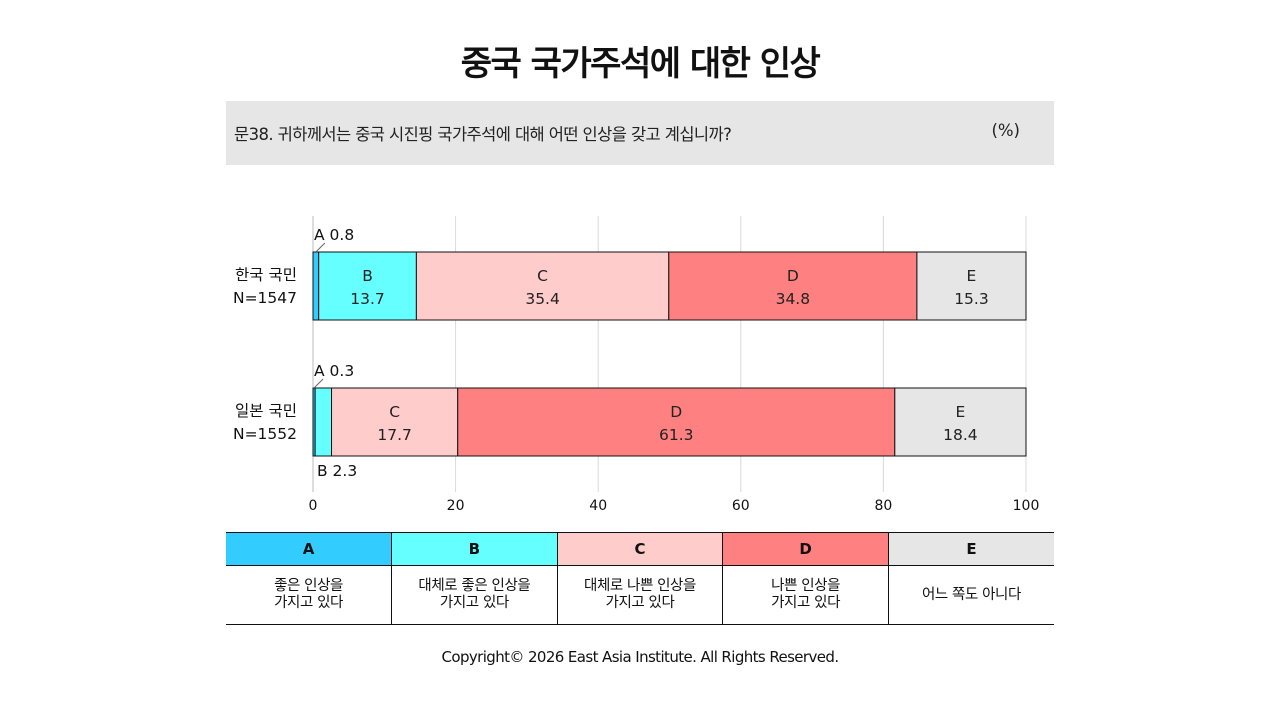 The height and width of the screenshot is (720, 1280). Describe the element at coordinates (265, 298) in the screenshot. I see `row-n-label: N=1547` at that location.